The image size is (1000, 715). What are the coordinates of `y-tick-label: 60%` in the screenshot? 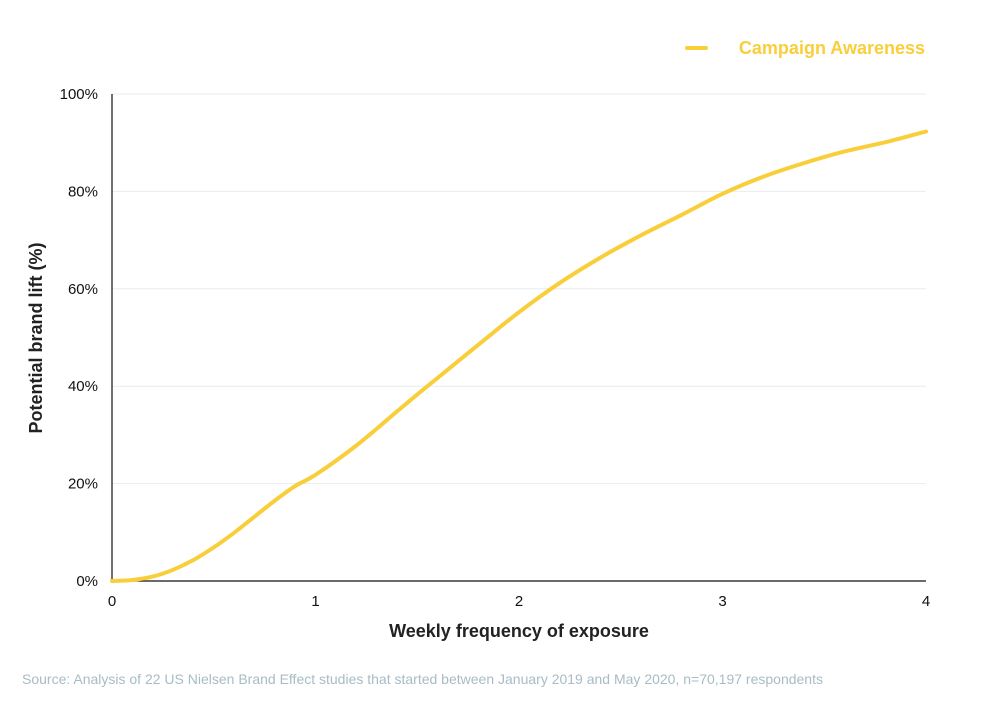 It's located at (83, 289).